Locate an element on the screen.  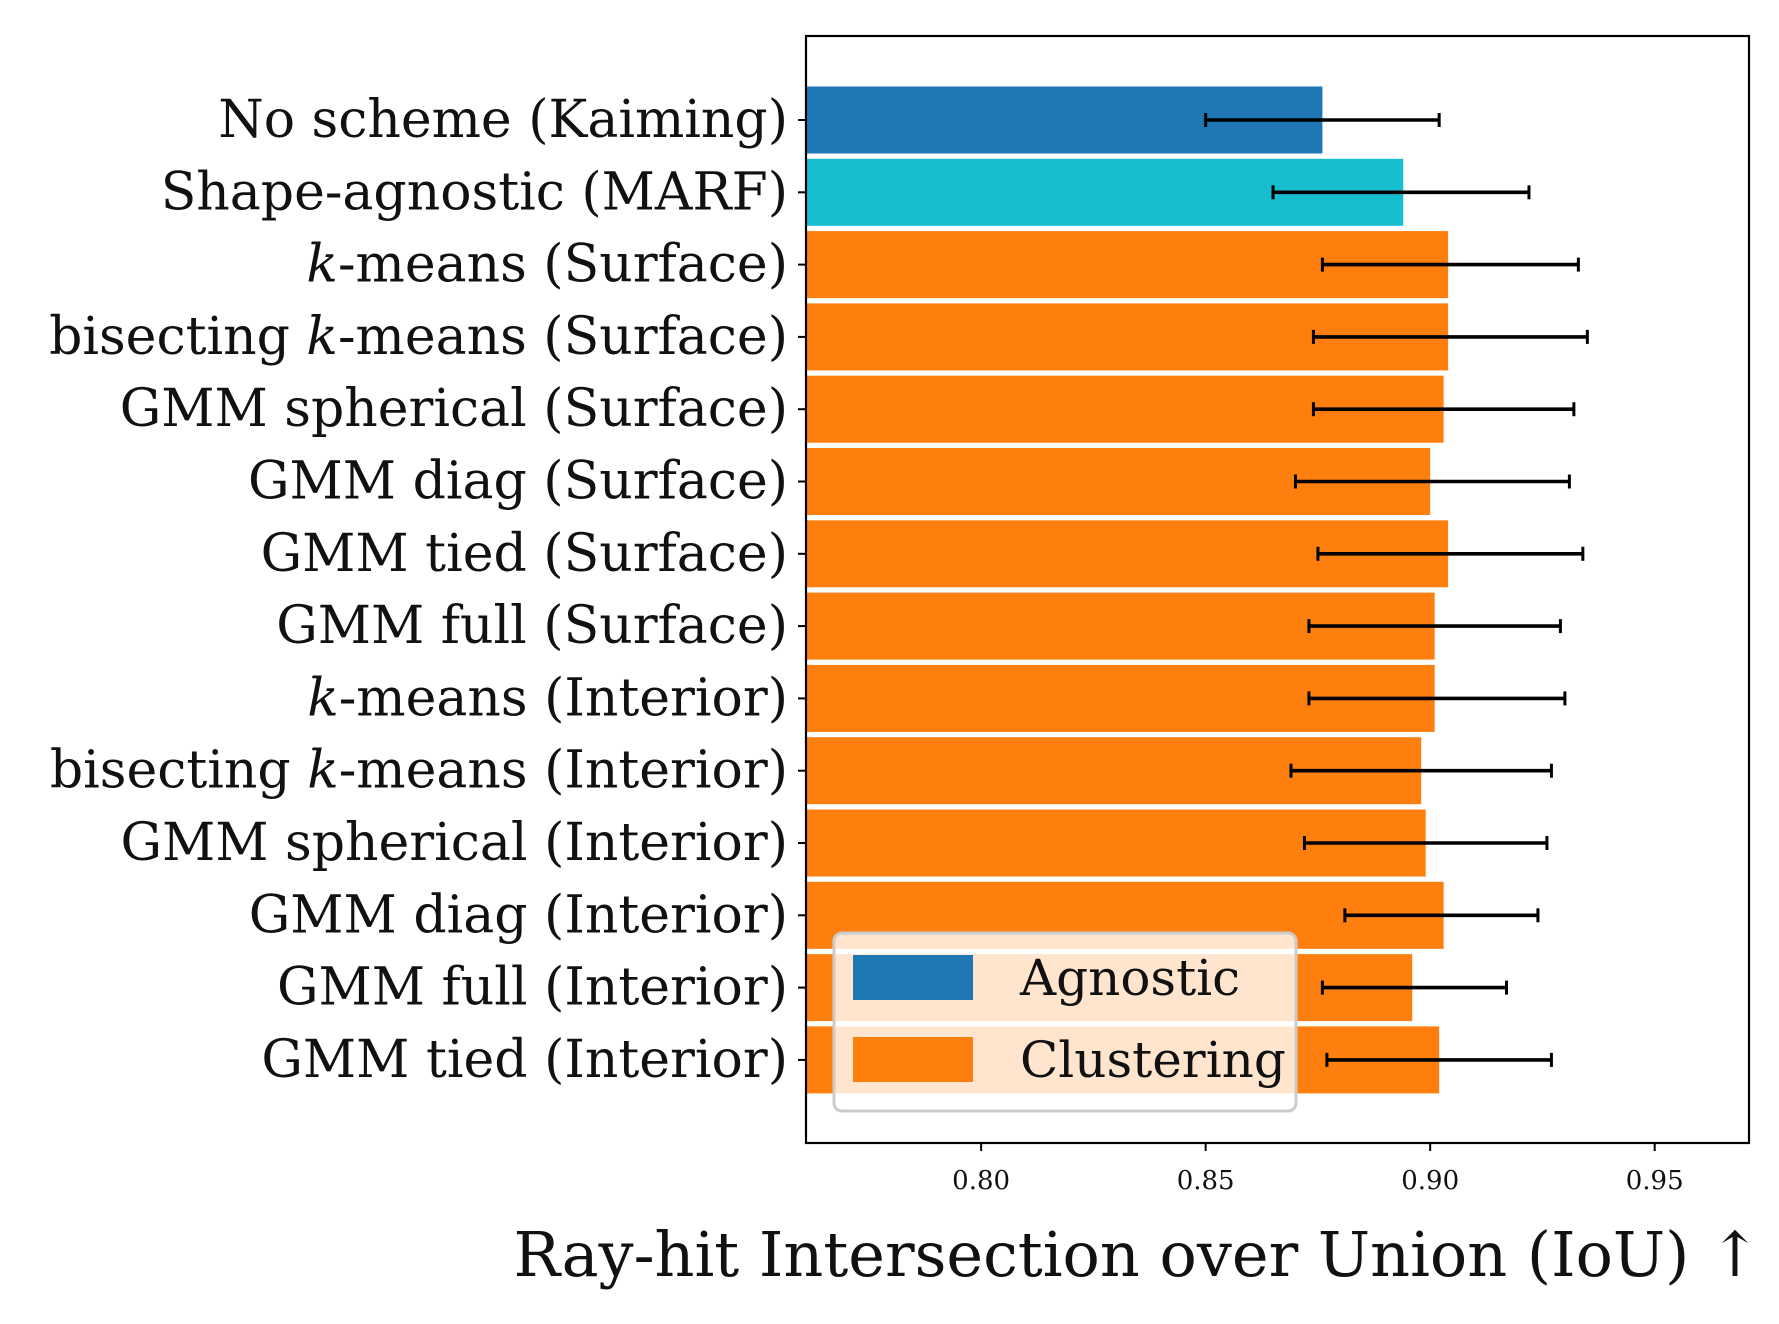
category-label: GMM tied (Surface) is located at coordinates (524, 554).